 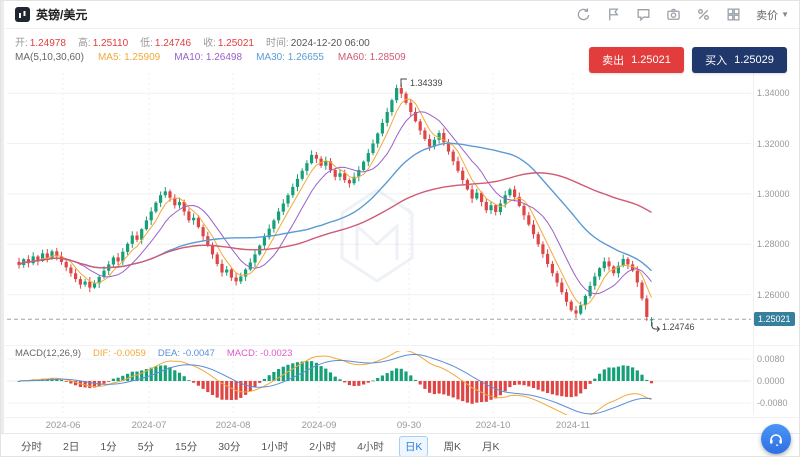 I want to click on low-annotation: 1.24746, so click(x=672, y=326).